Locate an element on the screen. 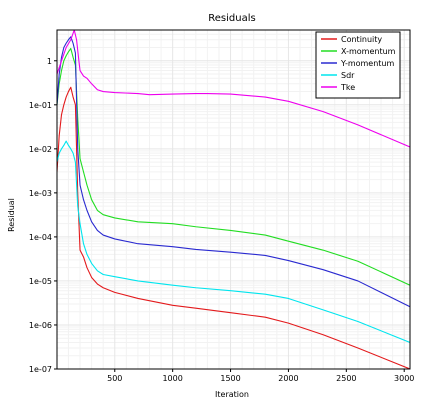  y-tick-label: 1e-01 is located at coordinates (40, 105).